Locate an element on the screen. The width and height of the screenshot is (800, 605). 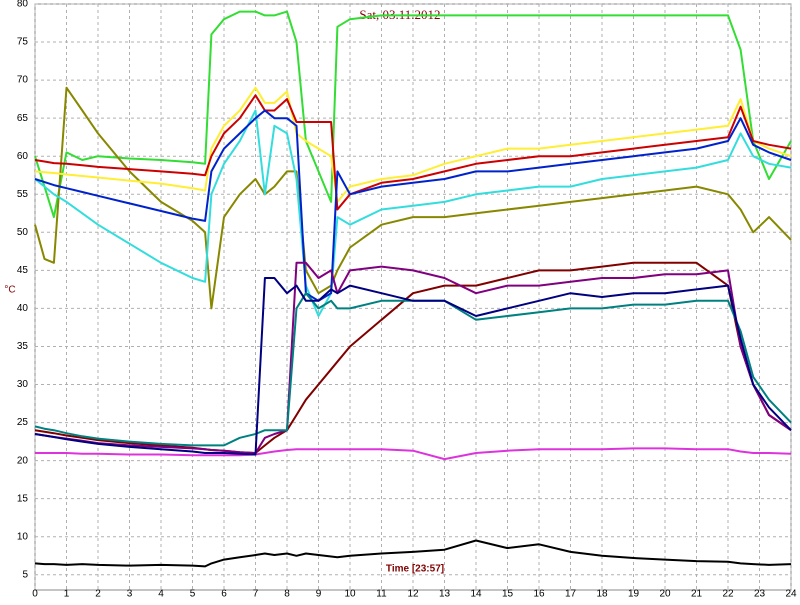
x-axis-label: Time [23:57] is located at coordinates (415, 569).